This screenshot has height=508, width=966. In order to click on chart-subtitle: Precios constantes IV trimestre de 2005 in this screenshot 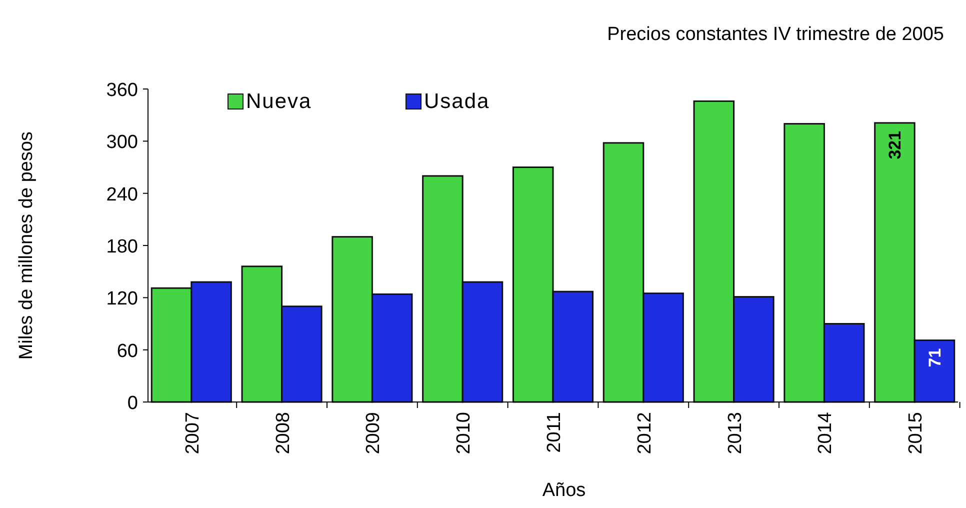, I will do `click(775, 34)`.